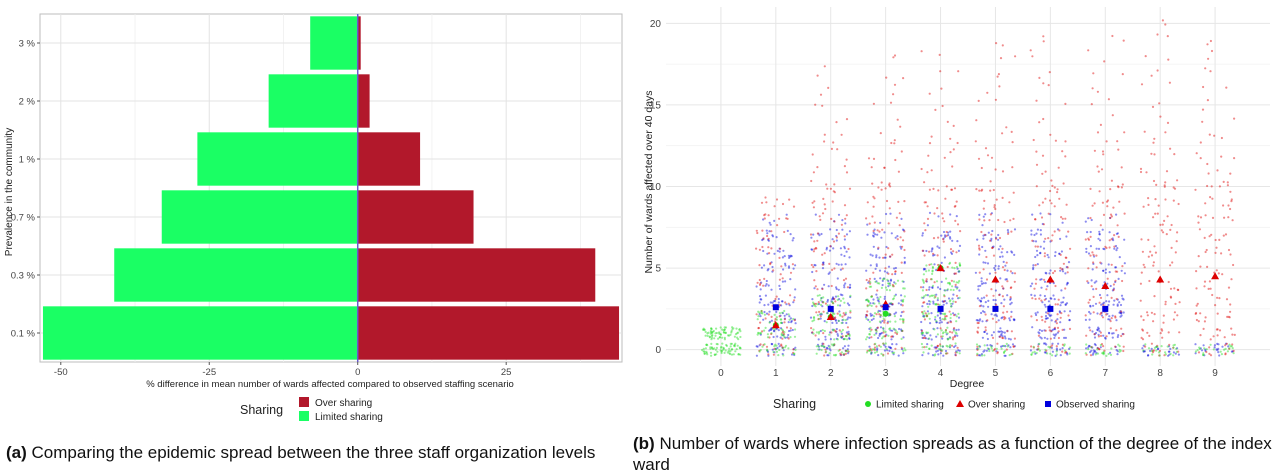 This screenshot has width=1280, height=475. What do you see at coordinates (721, 373) in the screenshot?
I see `x-tick-label: 0` at bounding box center [721, 373].